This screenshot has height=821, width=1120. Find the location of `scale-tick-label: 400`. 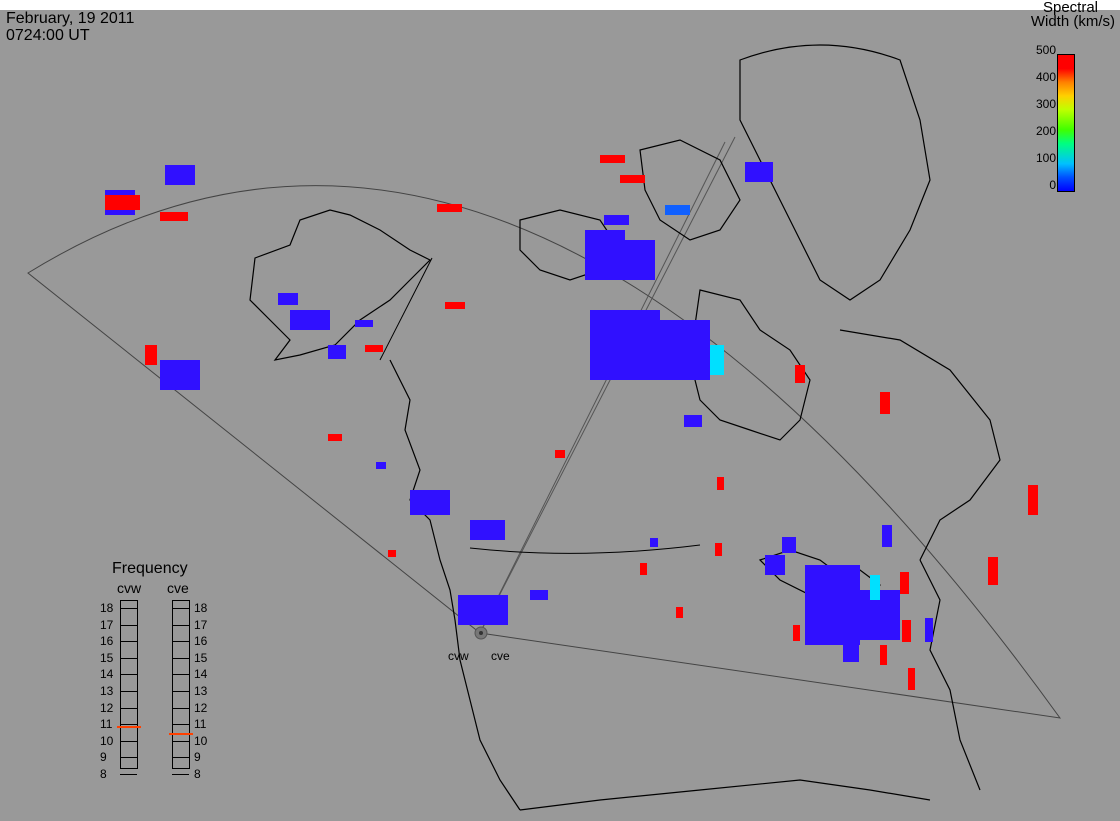

scale-tick-label: 400 is located at coordinates (1045, 77).